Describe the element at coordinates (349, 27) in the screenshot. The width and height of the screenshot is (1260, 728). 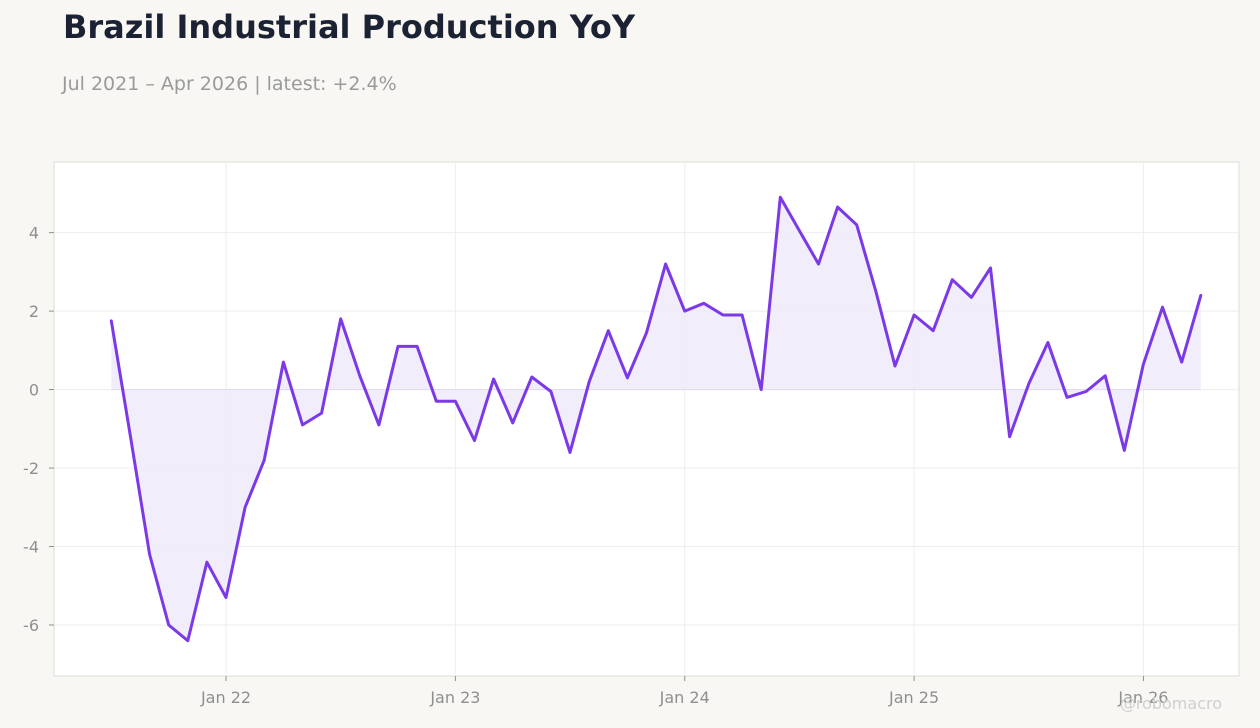
I see `chart-title: Brazil Industrial Production YoY` at that location.